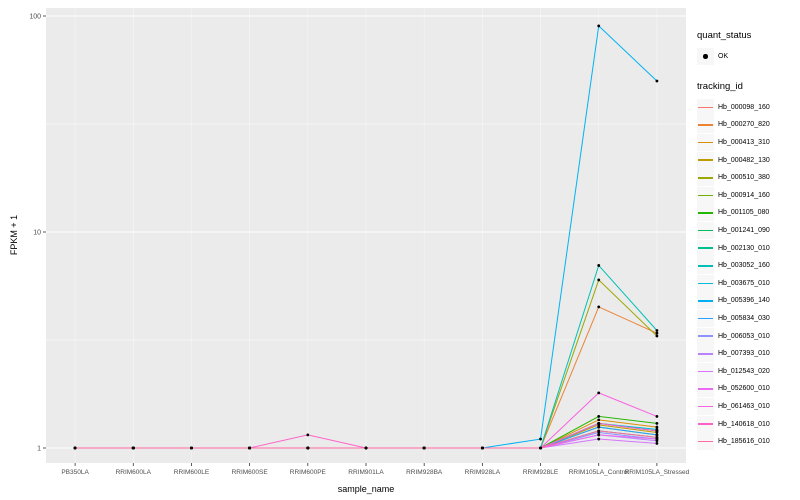 Image resolution: width=800 pixels, height=500 pixels. Describe the element at coordinates (39, 449) in the screenshot. I see `y-tick-label: 1` at that location.